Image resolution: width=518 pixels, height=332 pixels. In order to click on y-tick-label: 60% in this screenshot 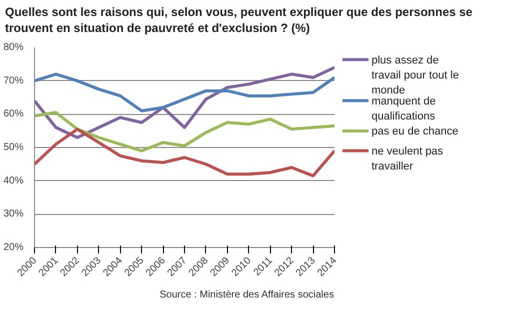, I will do `click(13, 114)`.